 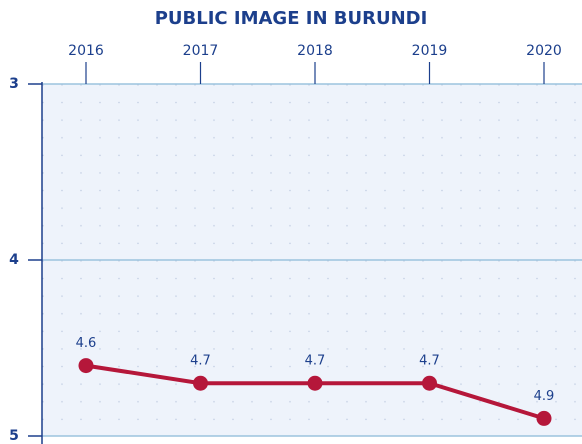 What do you see at coordinates (86, 51) in the screenshot?
I see `x-tick-label: 2016` at bounding box center [86, 51].